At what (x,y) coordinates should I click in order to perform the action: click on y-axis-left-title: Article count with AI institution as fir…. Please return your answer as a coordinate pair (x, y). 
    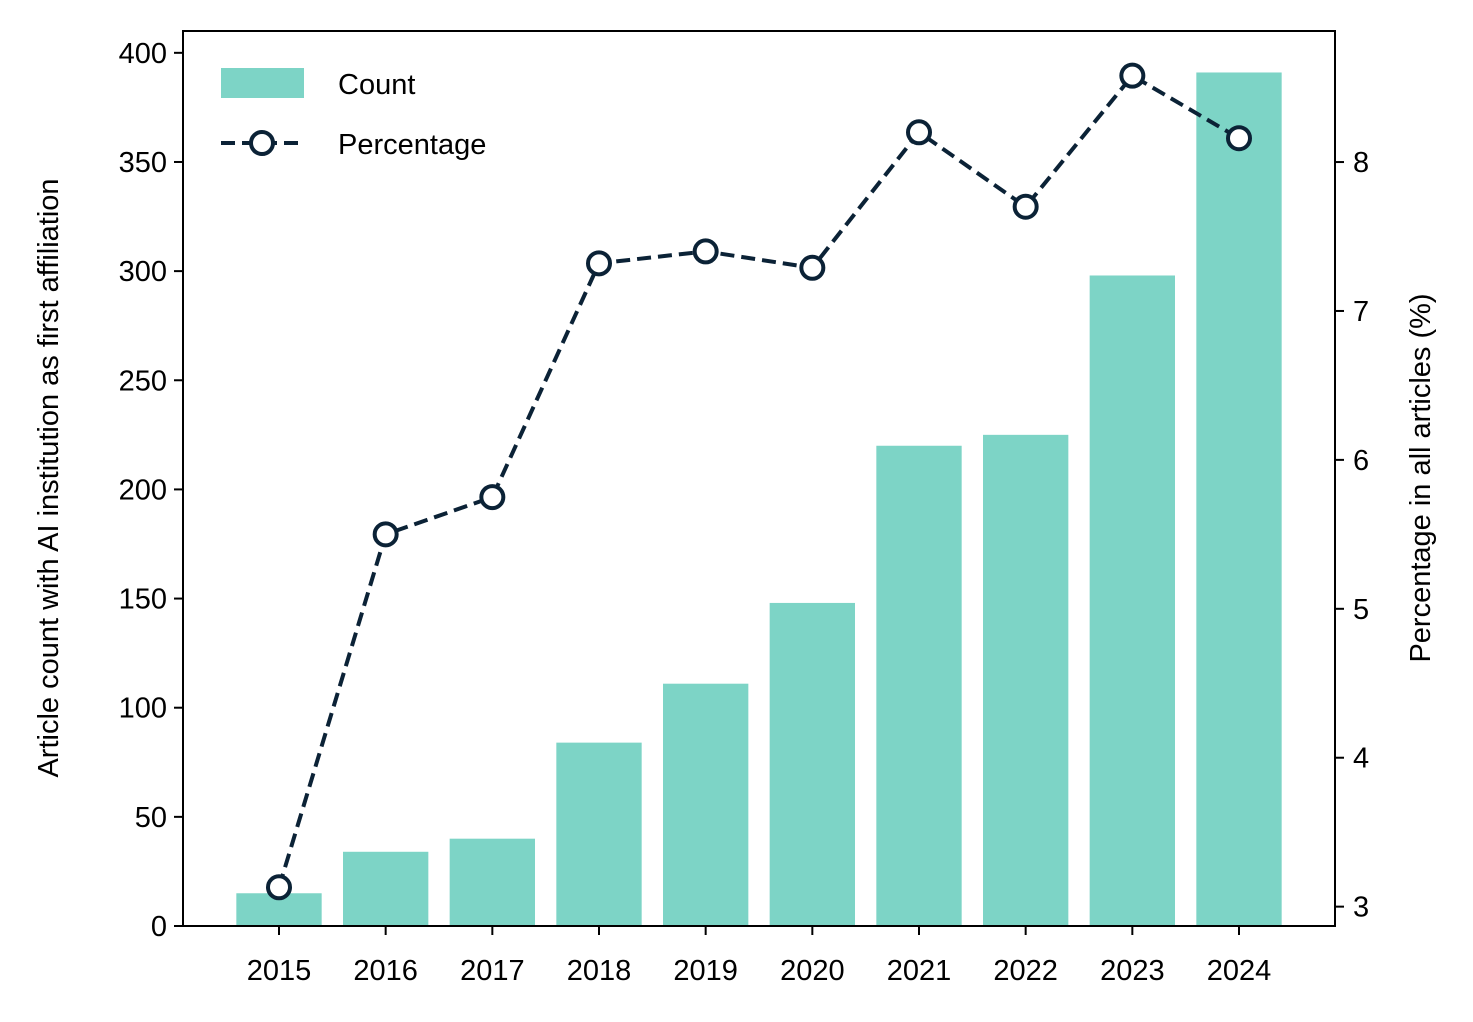
    Looking at the image, I should click on (49, 477).